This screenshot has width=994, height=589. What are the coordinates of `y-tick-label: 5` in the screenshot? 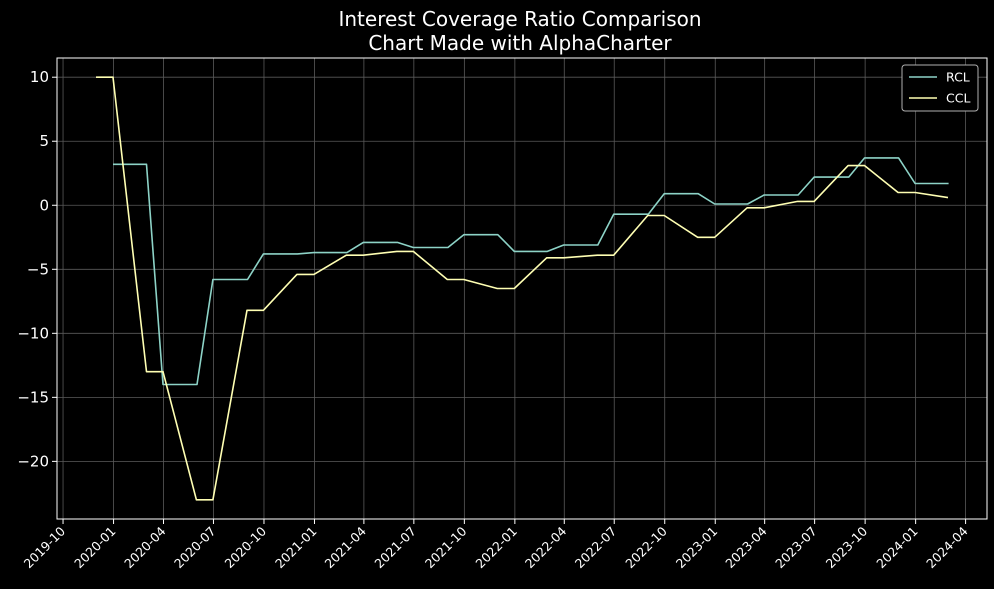 It's located at (44, 141).